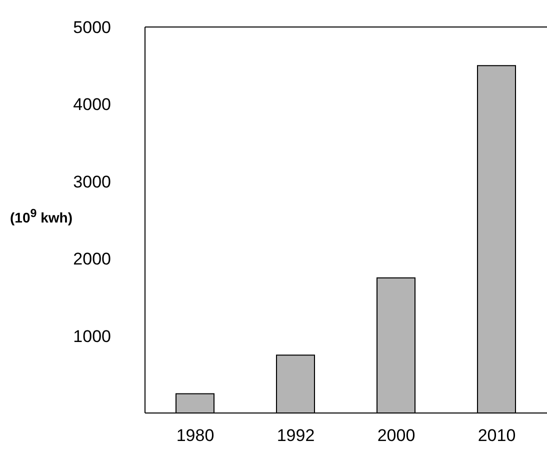  What do you see at coordinates (396, 436) in the screenshot?
I see `x-tick-label: 2000` at bounding box center [396, 436].